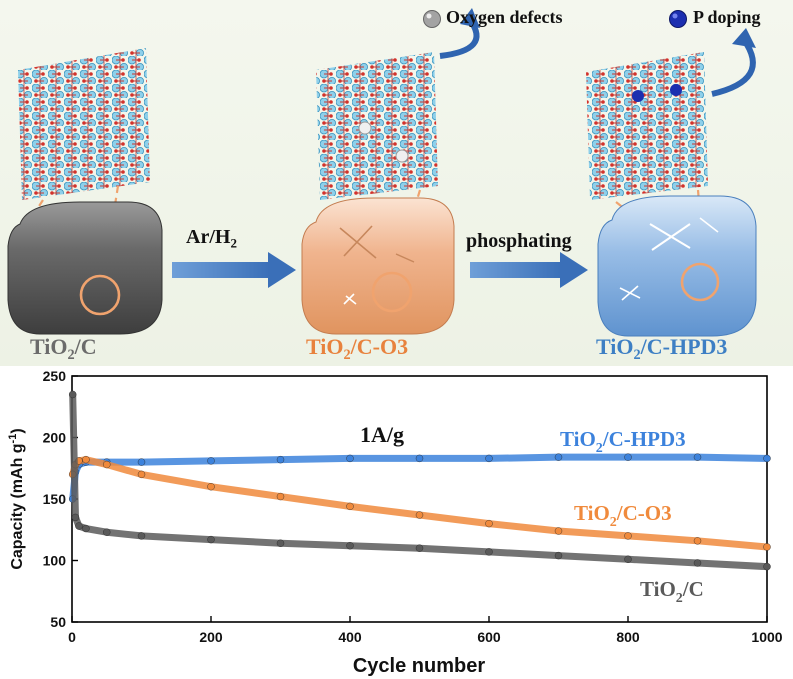 The image size is (793, 679). I want to click on ar-h2-step-label: Ar/H2, so click(211, 238).